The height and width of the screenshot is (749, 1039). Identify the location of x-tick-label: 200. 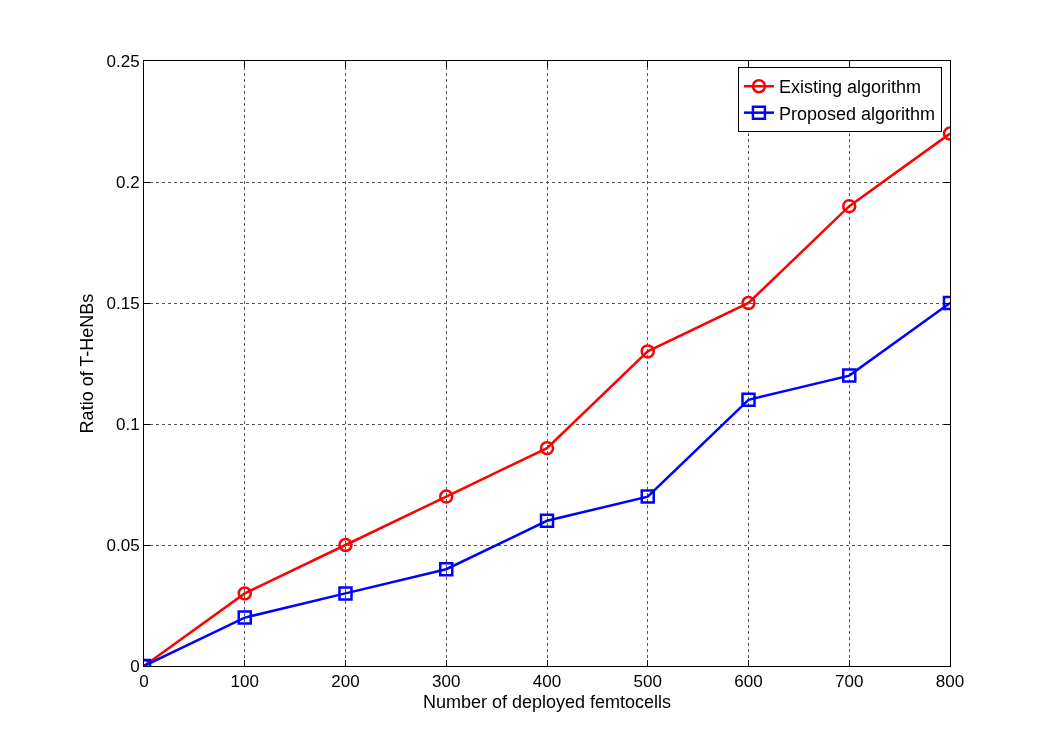
(345, 682).